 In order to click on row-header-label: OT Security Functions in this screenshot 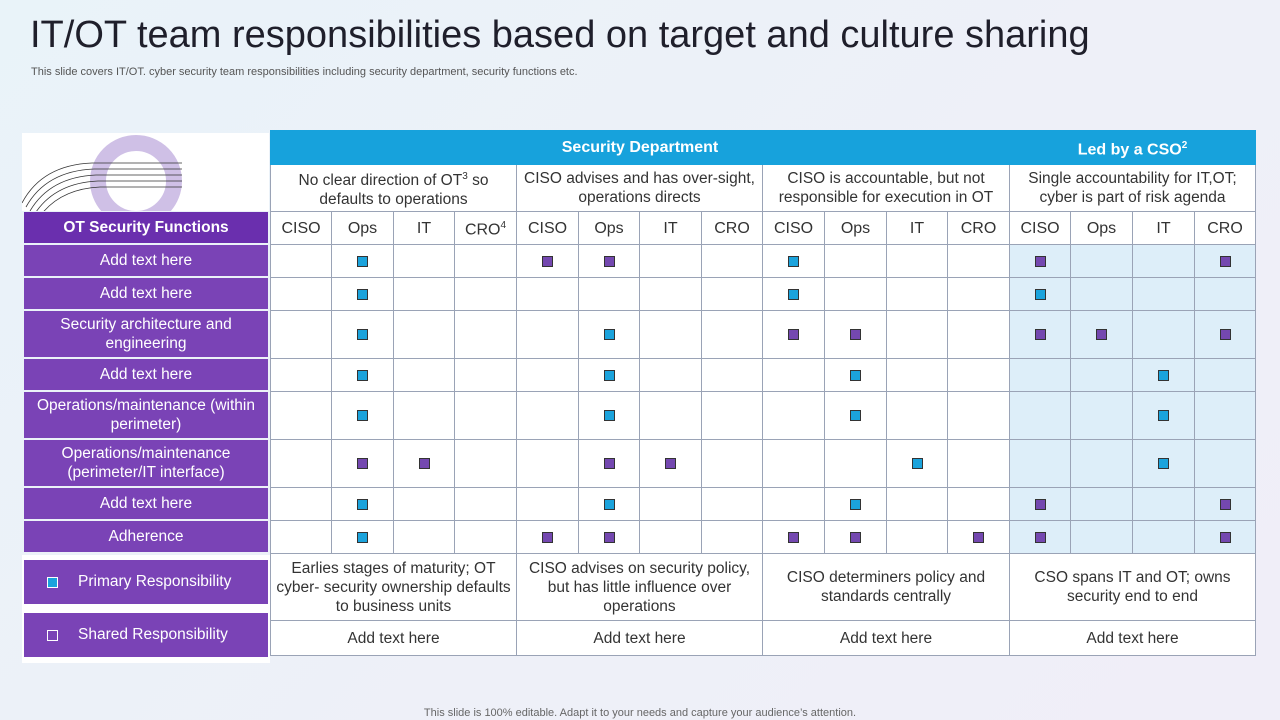, I will do `click(146, 227)`.